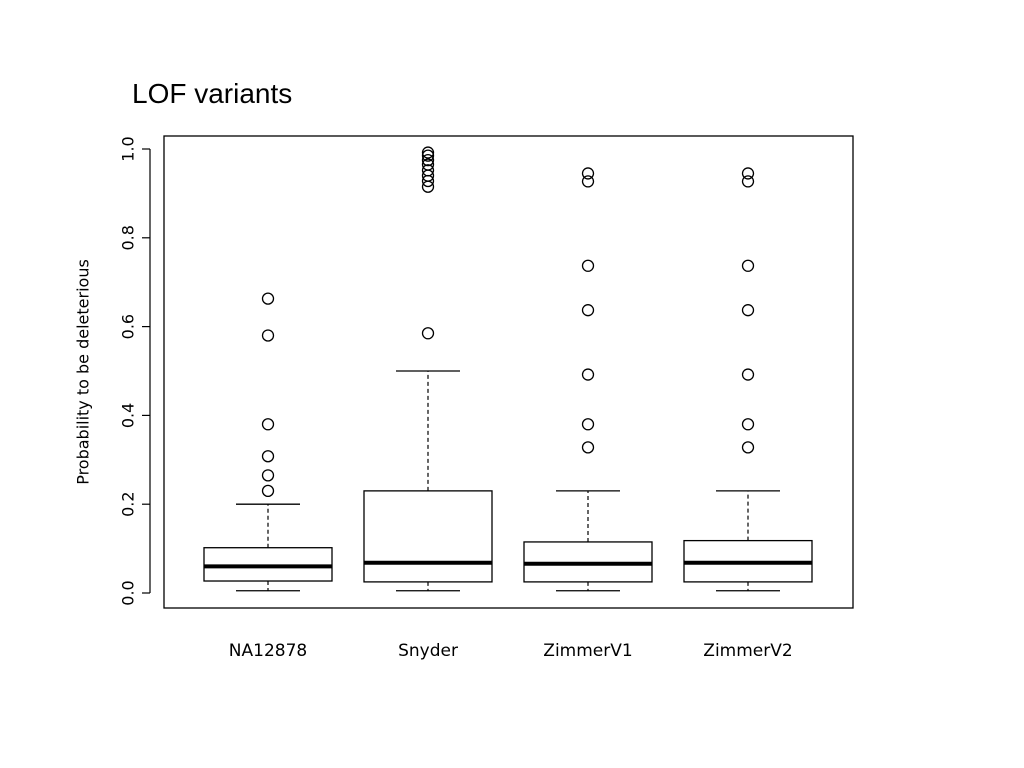 The width and height of the screenshot is (1024, 768). I want to click on y-tick-label: 0.6, so click(128, 326).